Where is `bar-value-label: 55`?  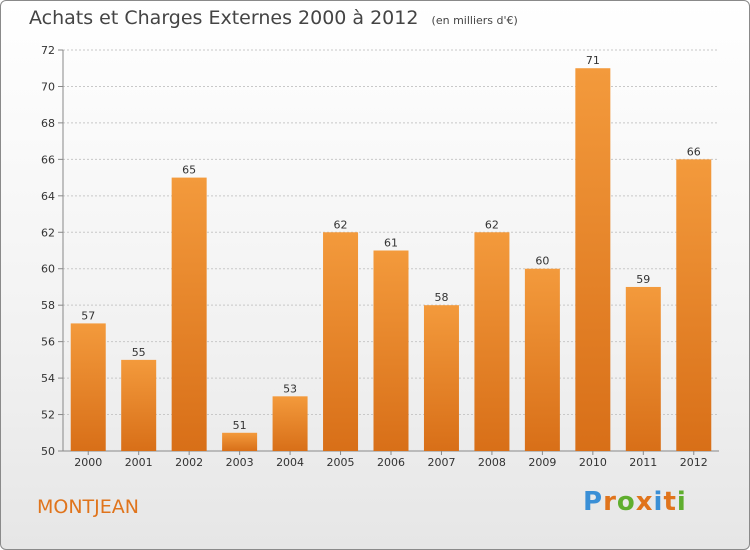 bar-value-label: 55 is located at coordinates (139, 352).